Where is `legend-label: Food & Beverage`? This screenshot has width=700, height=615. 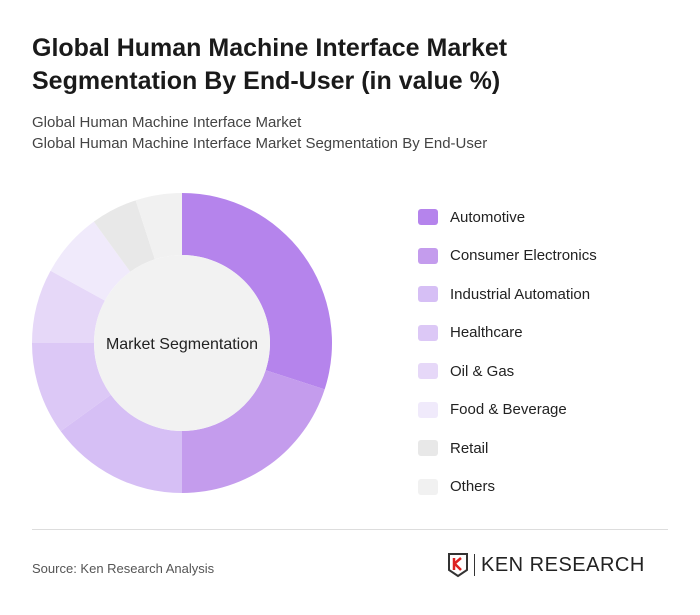
legend-label: Food & Beverage is located at coordinates (508, 410).